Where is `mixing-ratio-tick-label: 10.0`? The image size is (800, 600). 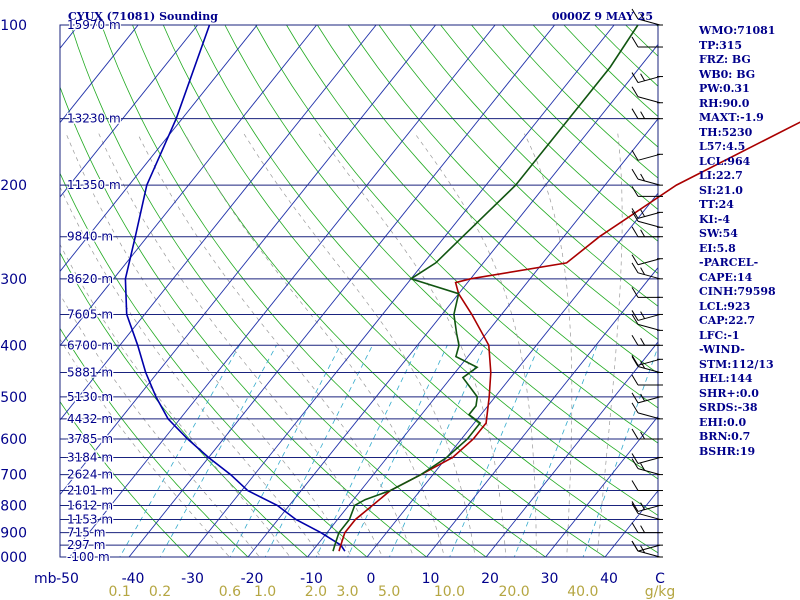 mixing-ratio-tick-label: 10.0 is located at coordinates (449, 592).